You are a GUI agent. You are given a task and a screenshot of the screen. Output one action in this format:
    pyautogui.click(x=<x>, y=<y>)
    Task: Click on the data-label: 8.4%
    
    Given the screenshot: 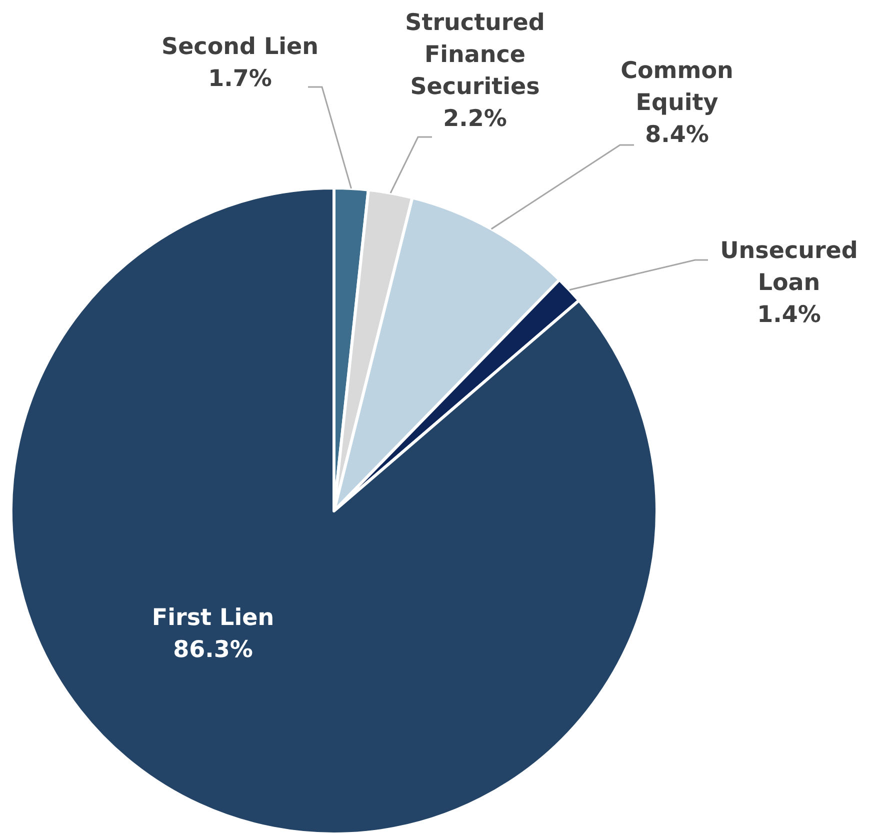 What is the action you would take?
    pyautogui.click(x=677, y=135)
    